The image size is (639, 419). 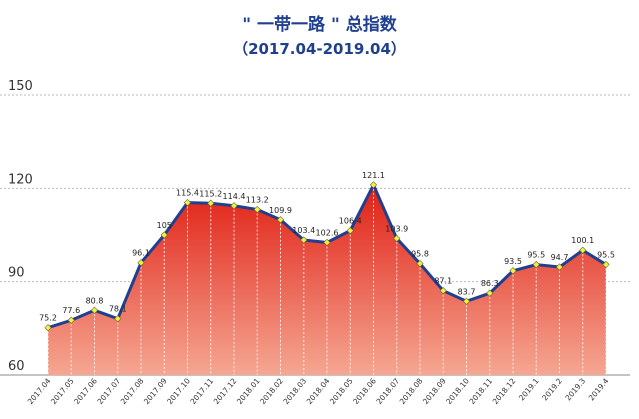 What do you see at coordinates (467, 291) in the screenshot?
I see `data-label: 83.7` at bounding box center [467, 291].